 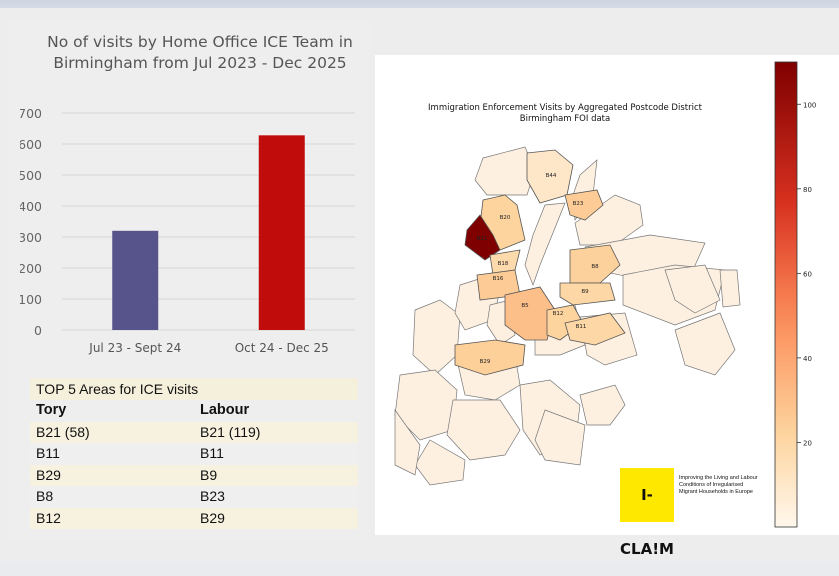 I want to click on table-cell: B12, so click(x=48, y=517).